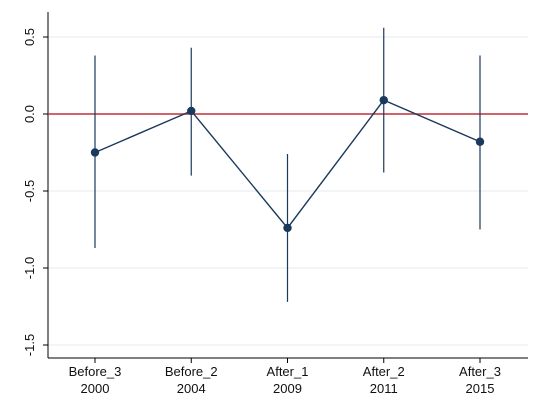 Image resolution: width=550 pixels, height=405 pixels. Describe the element at coordinates (191, 388) in the screenshot. I see `x-tick-year-1: 2004` at that location.